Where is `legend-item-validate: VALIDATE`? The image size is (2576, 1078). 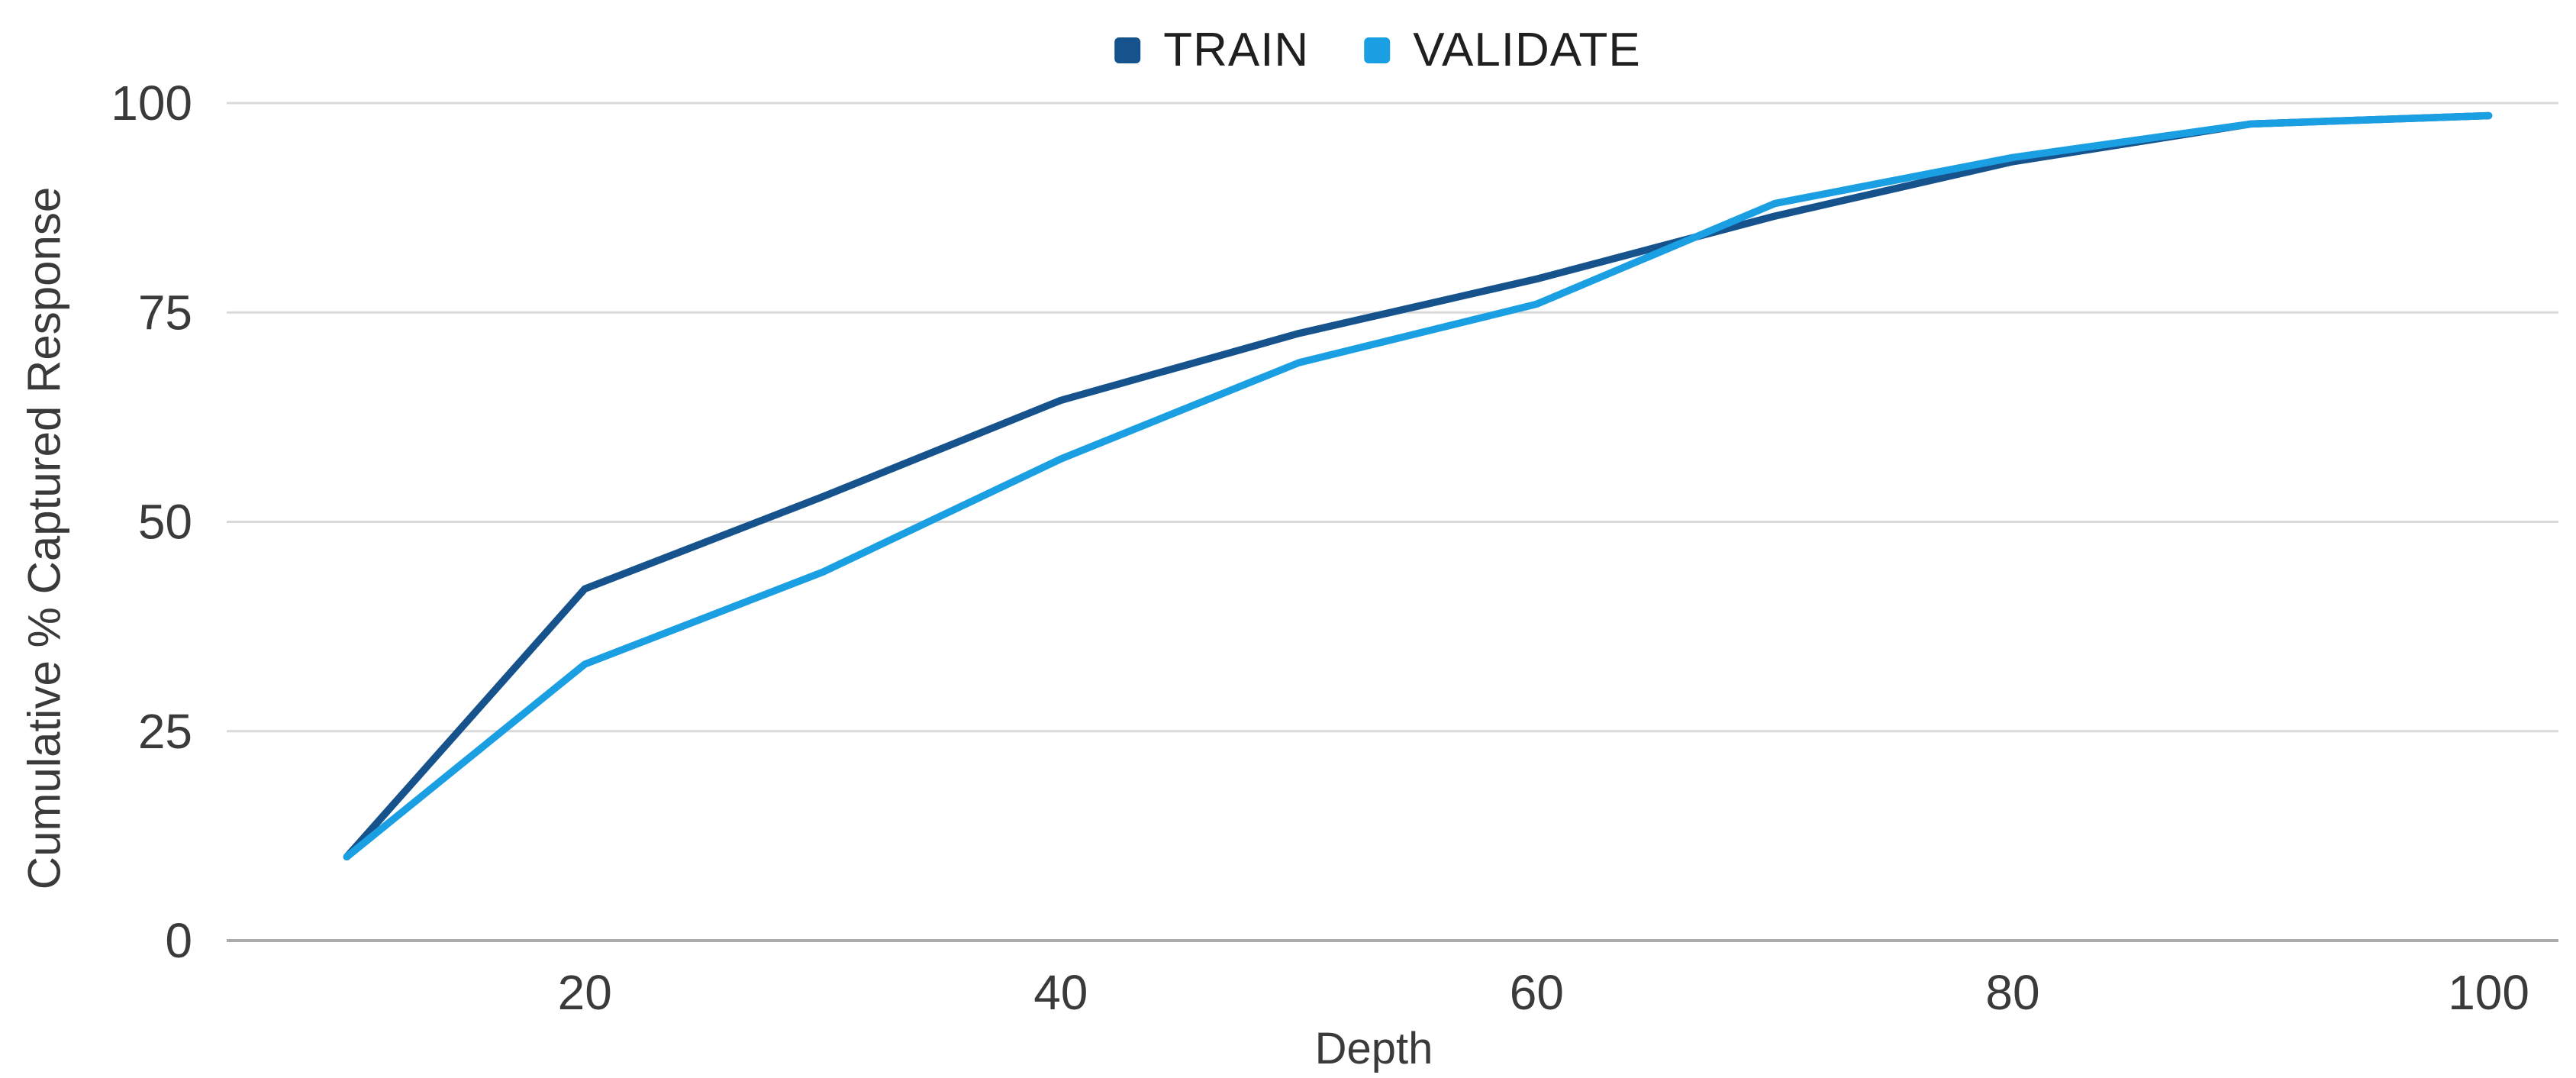 legend-item-validate: VALIDATE is located at coordinates (1502, 50).